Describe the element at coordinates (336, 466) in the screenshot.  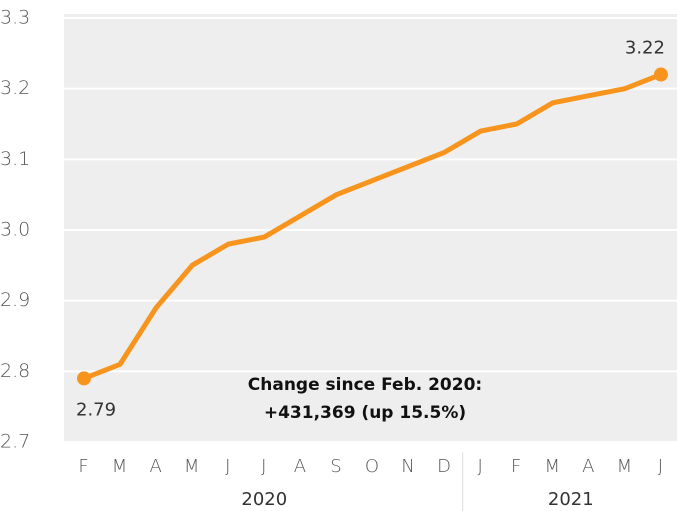
I see `x-tick-label: S` at that location.